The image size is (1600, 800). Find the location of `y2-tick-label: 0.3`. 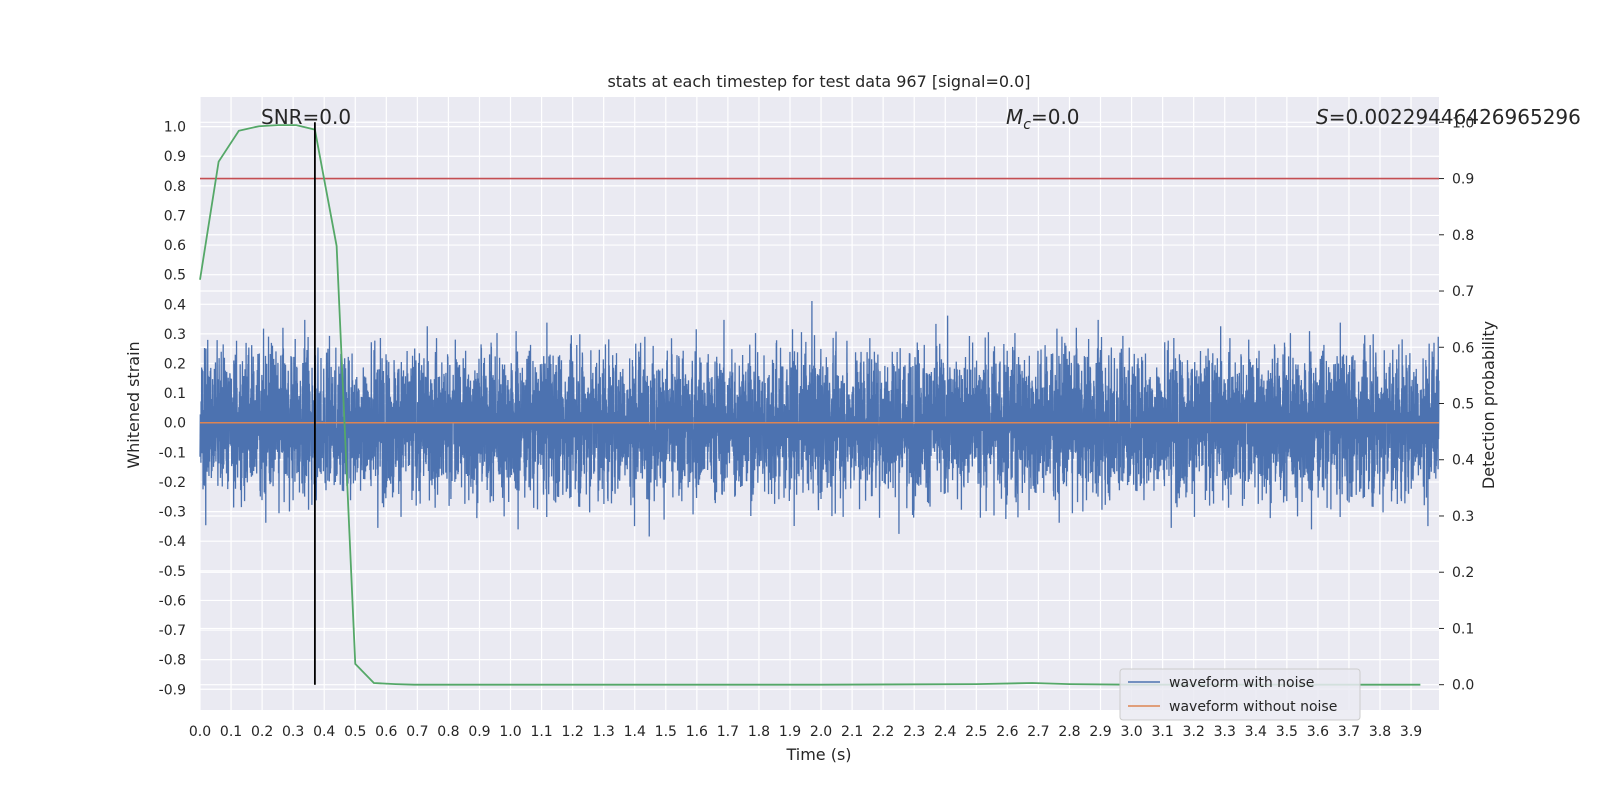

y2-tick-label: 0.3 is located at coordinates (1463, 517).